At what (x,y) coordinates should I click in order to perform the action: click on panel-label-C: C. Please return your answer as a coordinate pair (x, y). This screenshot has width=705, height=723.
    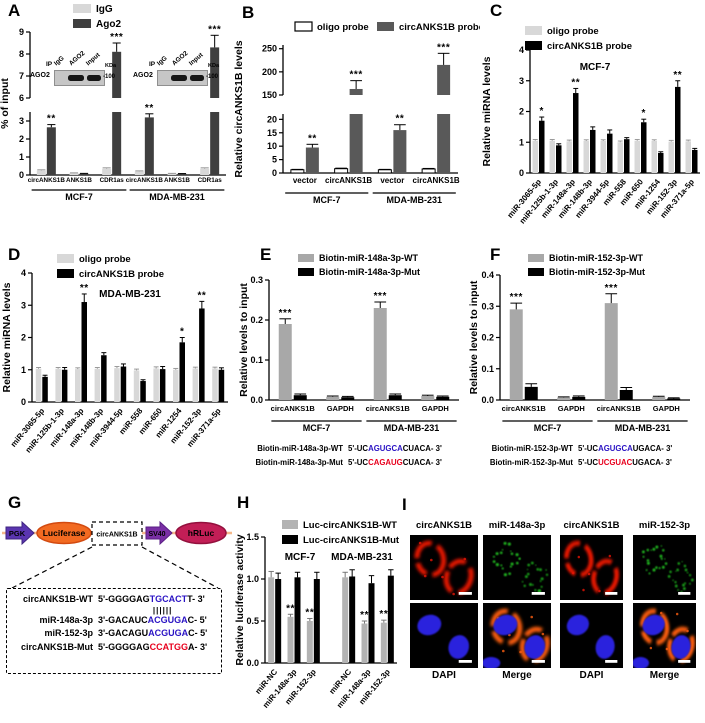
    Looking at the image, I should click on (496, 10).